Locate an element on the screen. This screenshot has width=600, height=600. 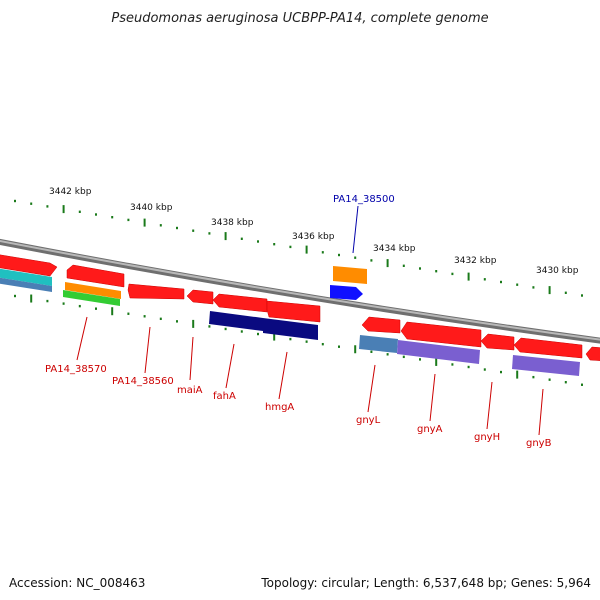
gene-orange is located at coordinates (93, 290).